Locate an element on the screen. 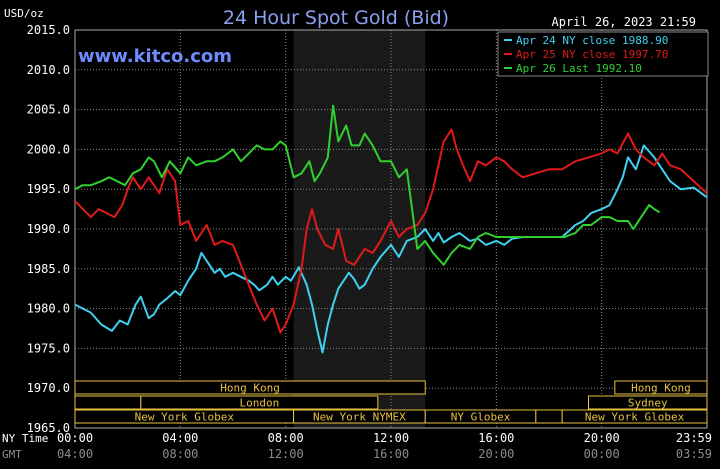 This screenshot has height=469, width=720. session-label: Sydney is located at coordinates (648, 403).